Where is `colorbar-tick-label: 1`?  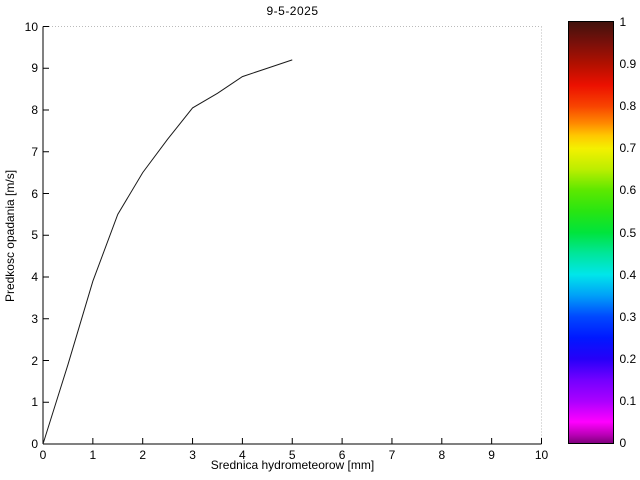
colorbar-tick-label: 1 is located at coordinates (623, 22).